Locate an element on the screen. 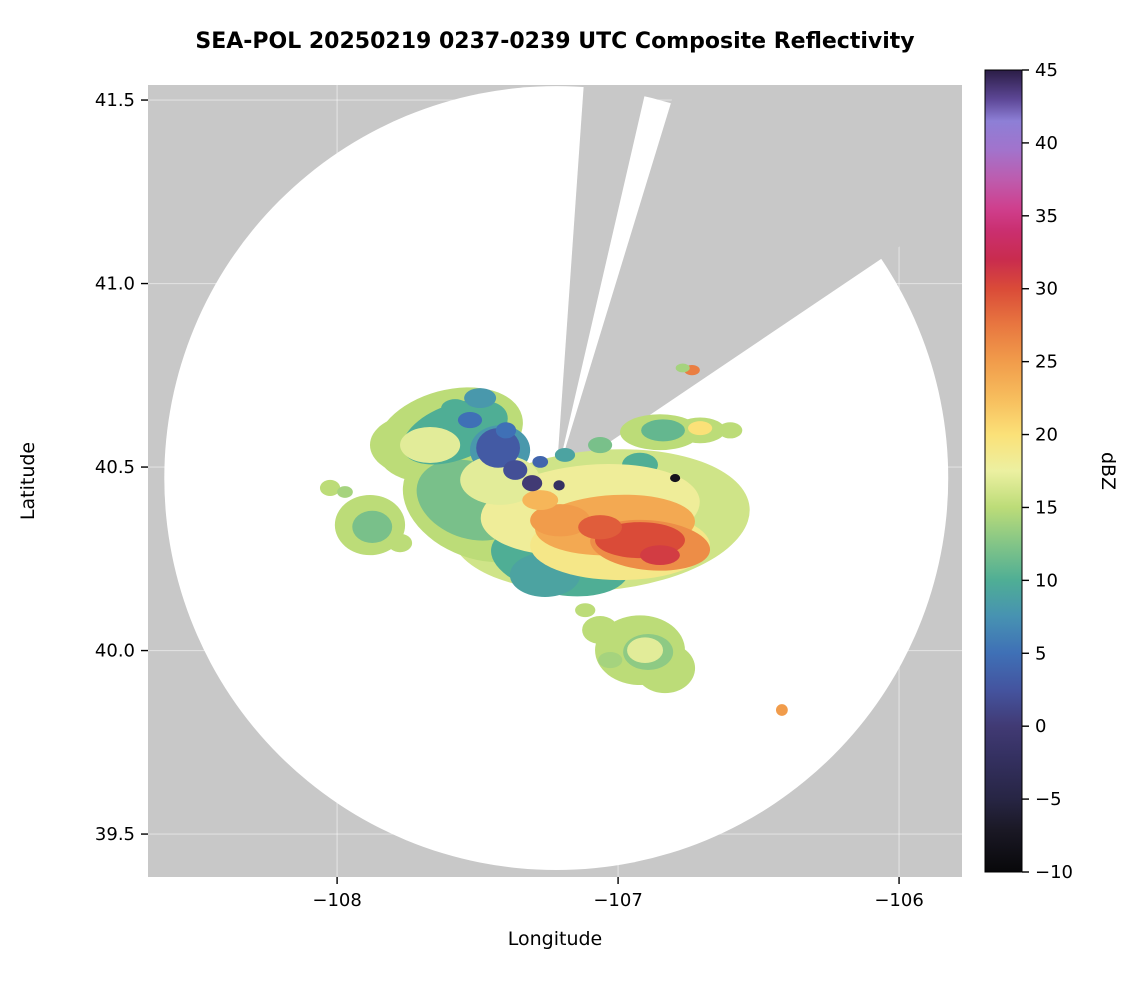  x-tick-label: −106 is located at coordinates (898, 900).